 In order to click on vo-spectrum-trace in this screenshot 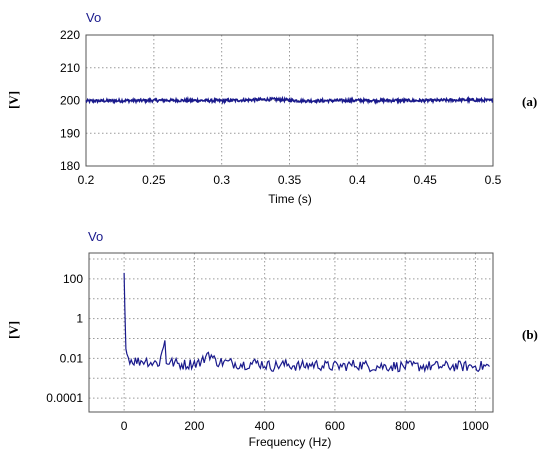, I will do `click(306, 323)`.